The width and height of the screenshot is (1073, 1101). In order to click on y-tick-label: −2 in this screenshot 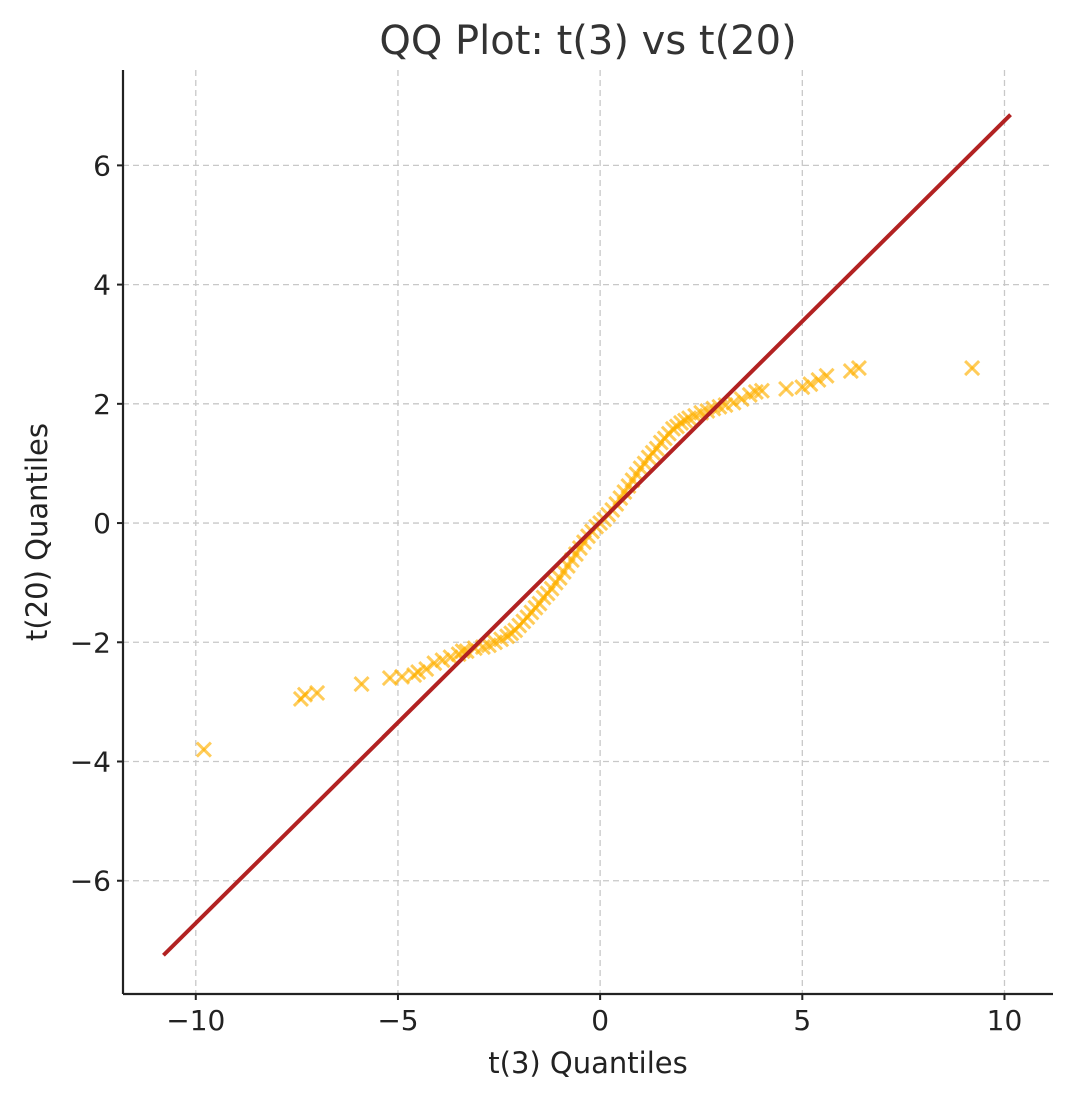, I will do `click(90, 642)`.